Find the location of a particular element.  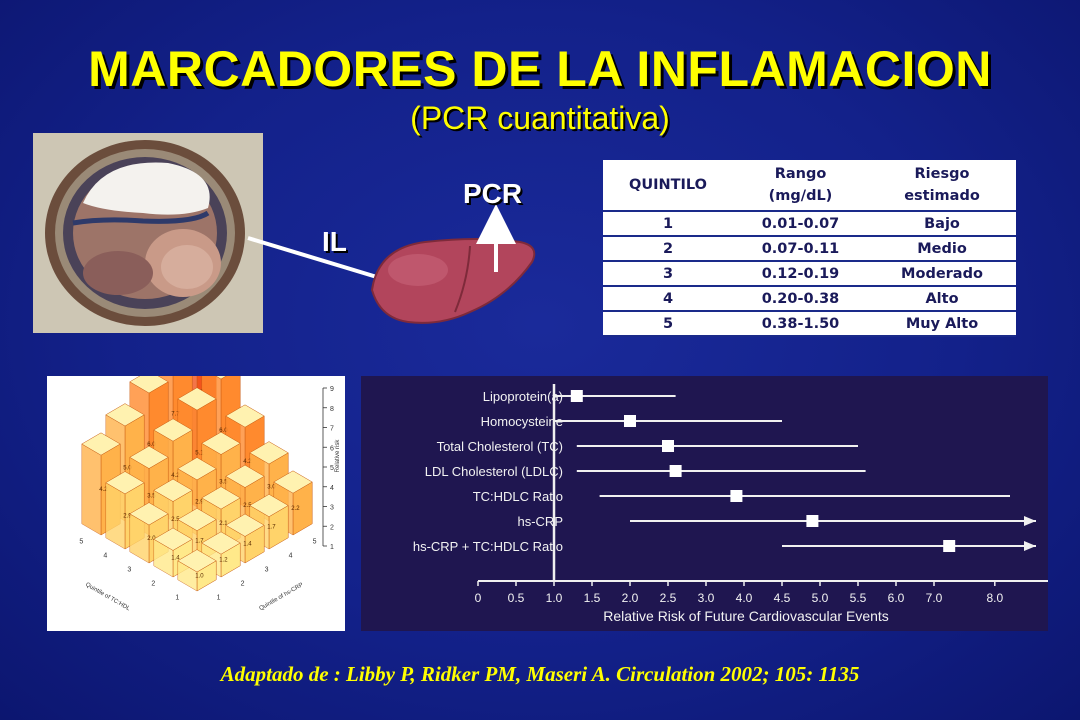

x-tick-label: 0.5 is located at coordinates (516, 598).